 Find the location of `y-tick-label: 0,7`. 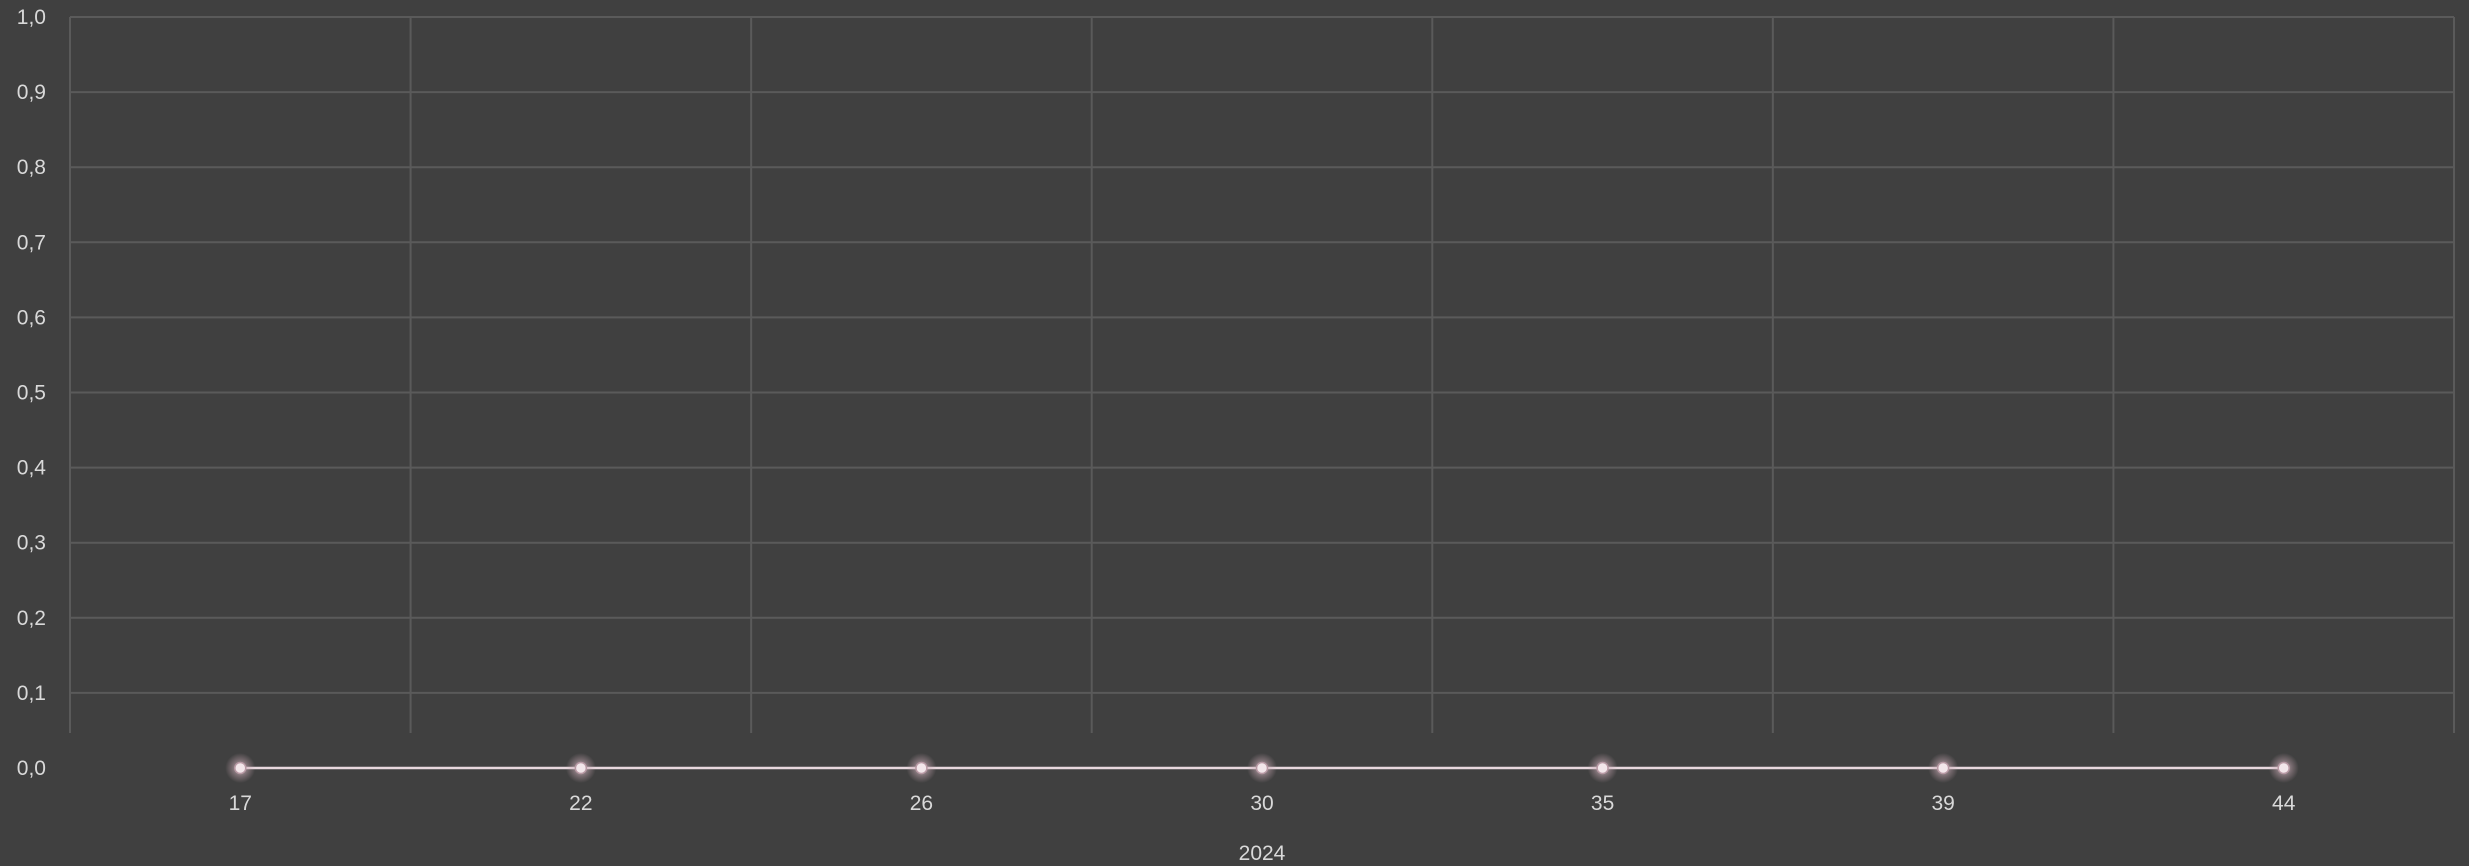

y-tick-label: 0,7 is located at coordinates (31, 242).